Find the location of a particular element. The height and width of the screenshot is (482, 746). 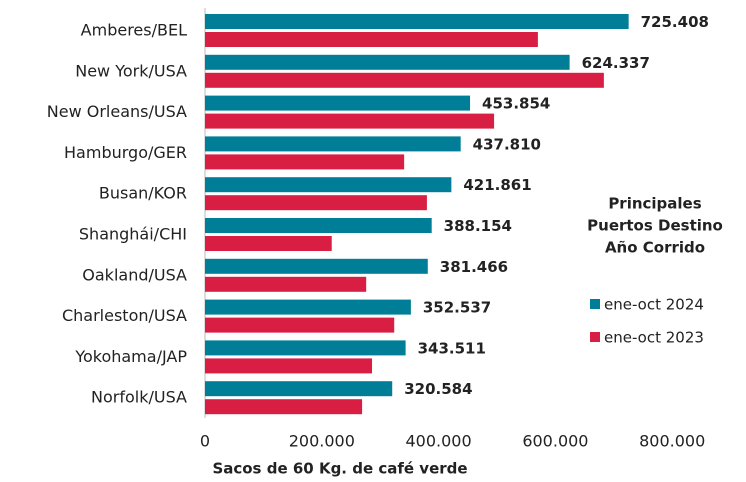

data-label: 624.337 is located at coordinates (616, 63).